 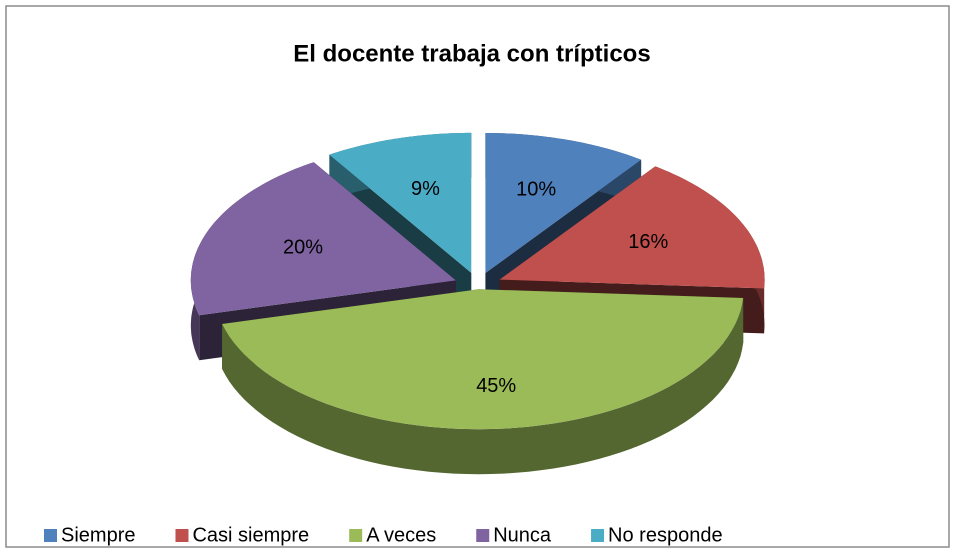 What do you see at coordinates (471, 53) in the screenshot?
I see `chart-title: El docente trabaja con trípticos` at bounding box center [471, 53].